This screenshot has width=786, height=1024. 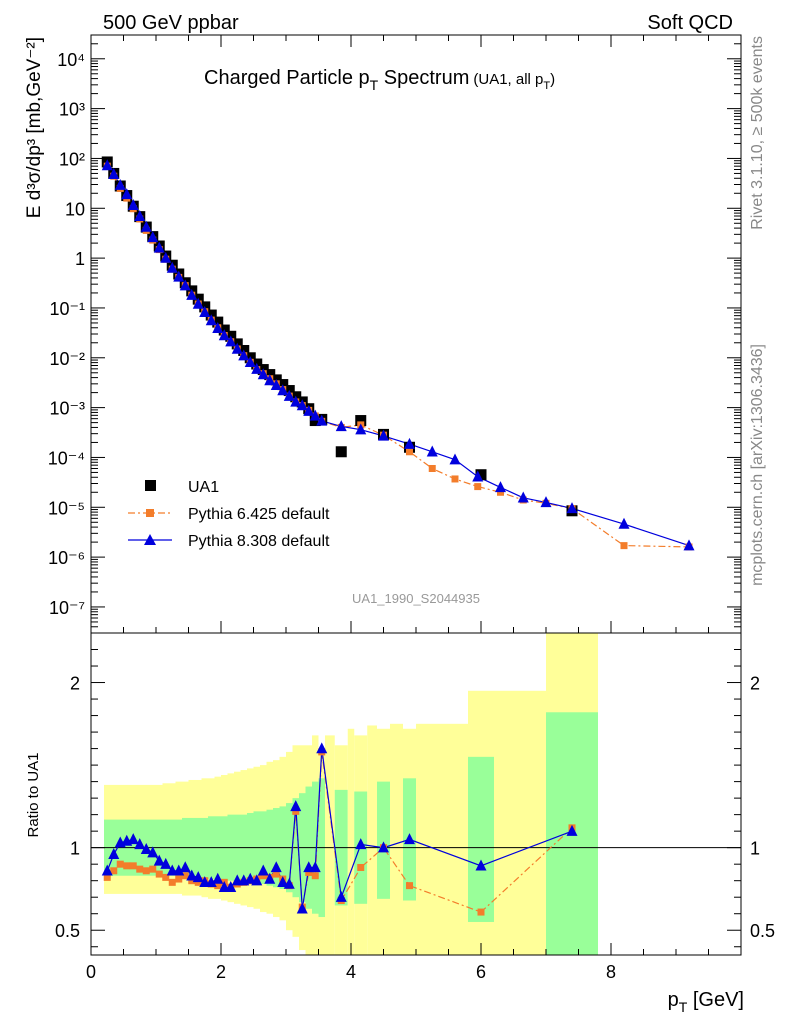 What do you see at coordinates (91, 972) in the screenshot?
I see `x-tick-label: 0` at bounding box center [91, 972].